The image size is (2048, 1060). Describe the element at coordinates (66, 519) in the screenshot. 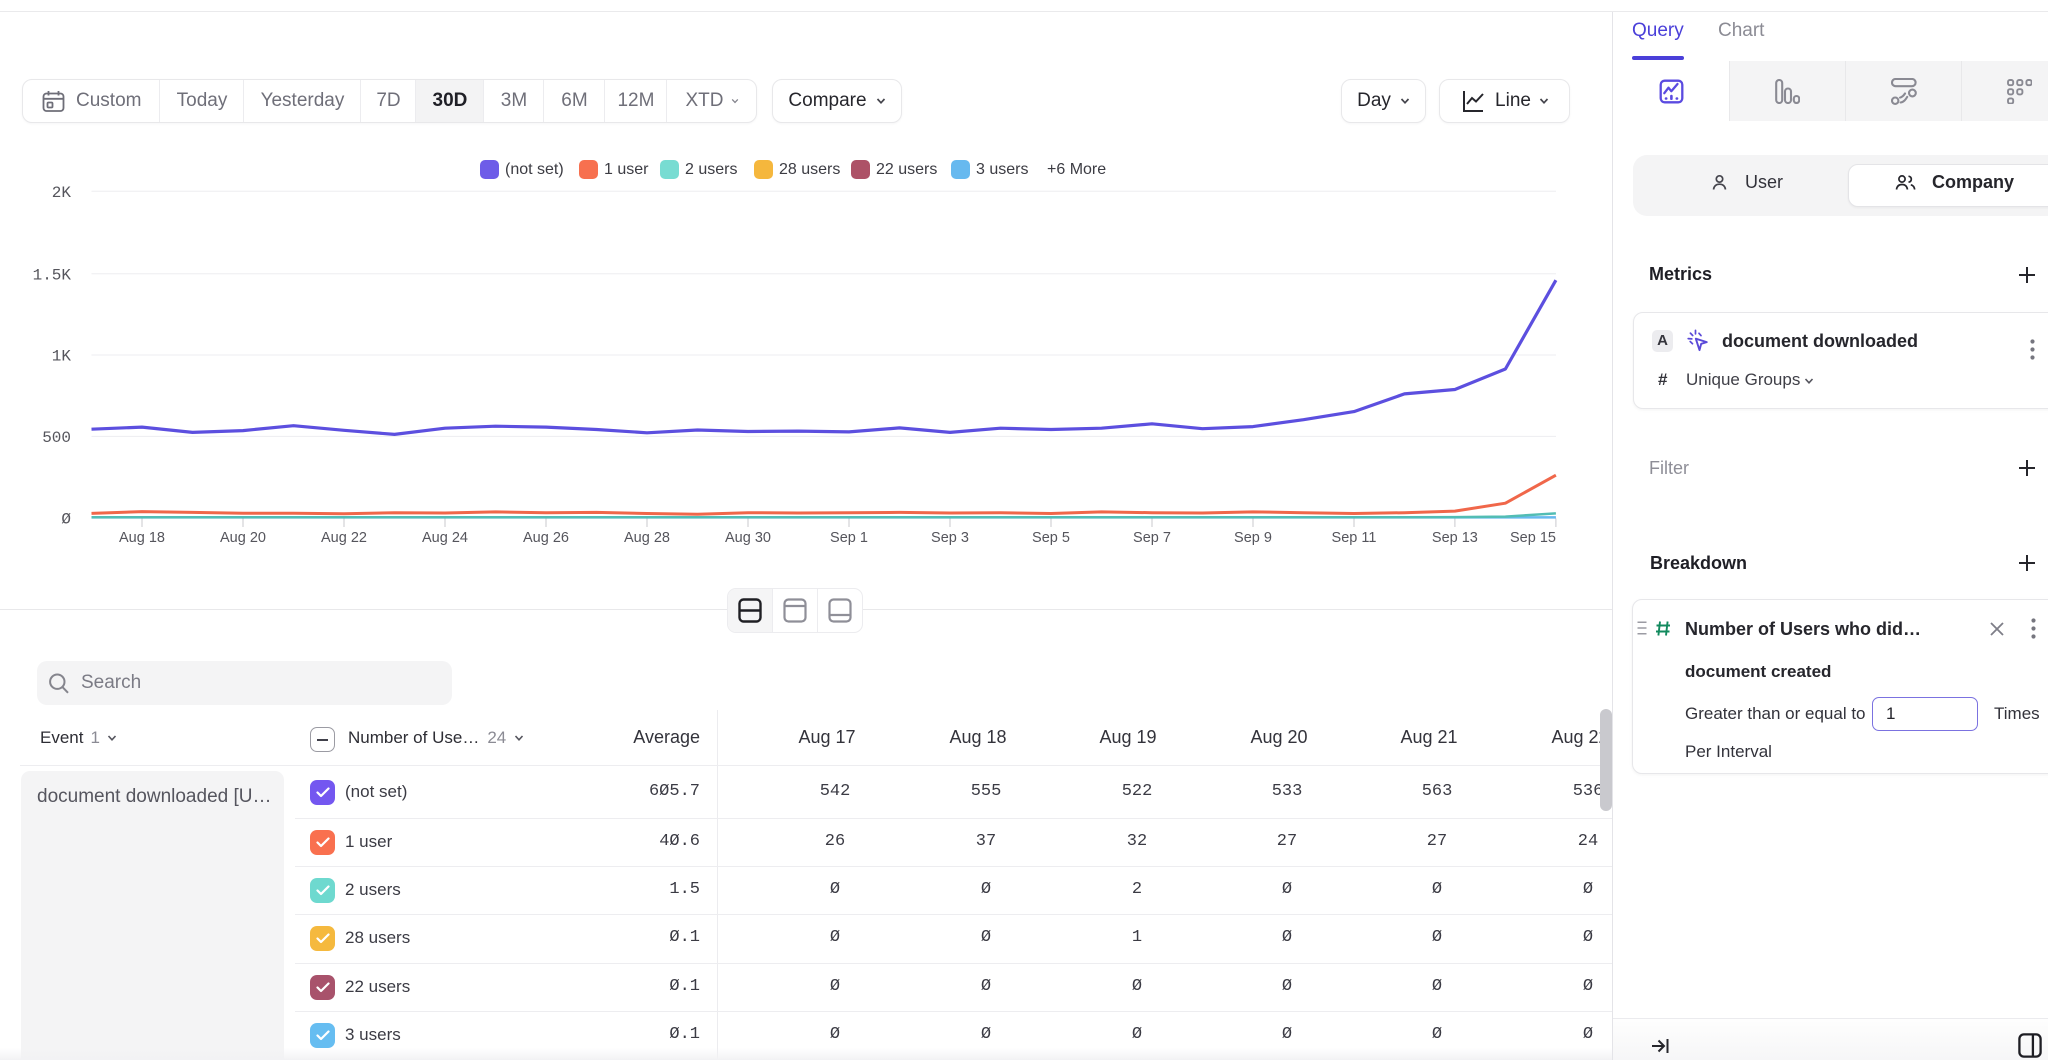

I see `svg-text: Ø` at that location.